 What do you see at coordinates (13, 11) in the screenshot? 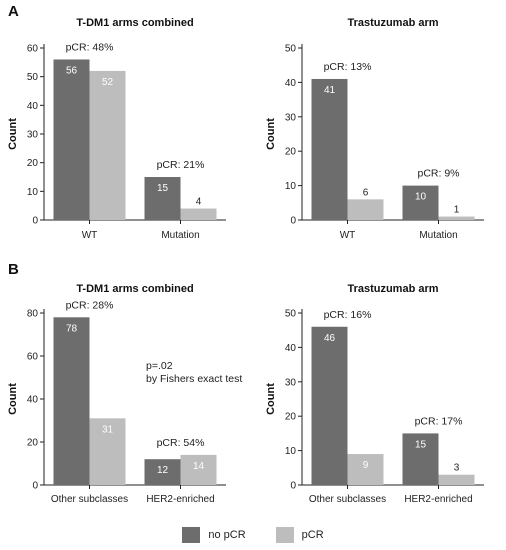
I see `panel-label-a: A` at bounding box center [13, 11].